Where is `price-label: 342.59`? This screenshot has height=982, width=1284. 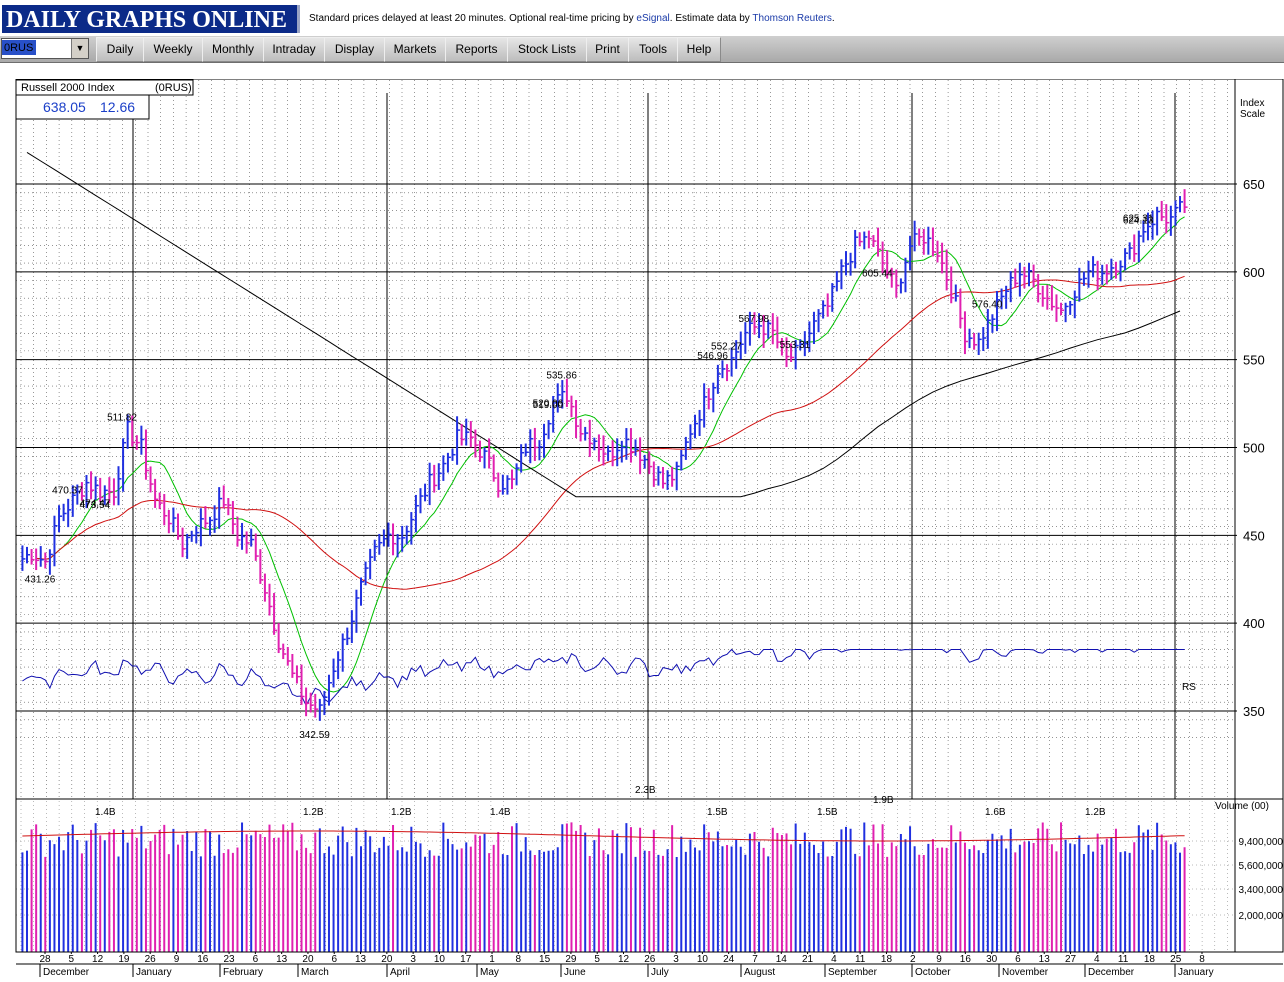
price-label: 342.59 is located at coordinates (314, 735).